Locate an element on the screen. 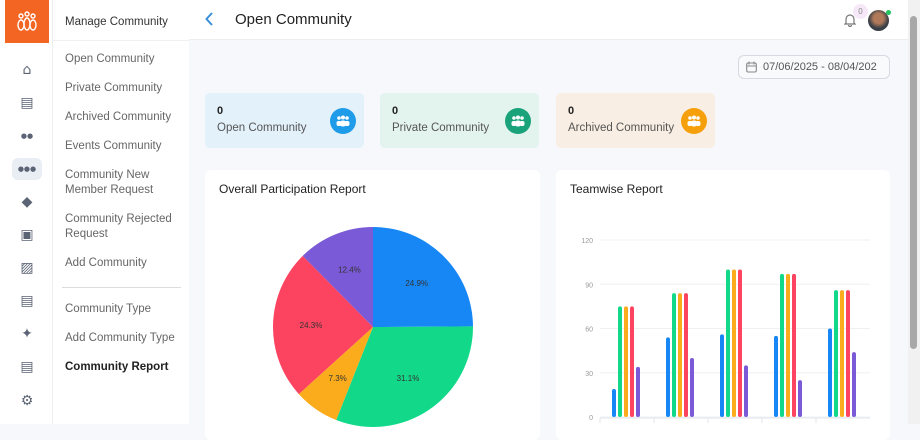 Image resolution: width=920 pixels, height=440 pixels. page-title: Open Community is located at coordinates (293, 19).